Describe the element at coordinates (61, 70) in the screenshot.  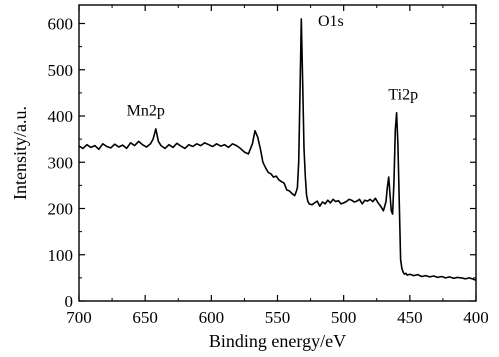
I see `y-tick-label: 500` at that location.